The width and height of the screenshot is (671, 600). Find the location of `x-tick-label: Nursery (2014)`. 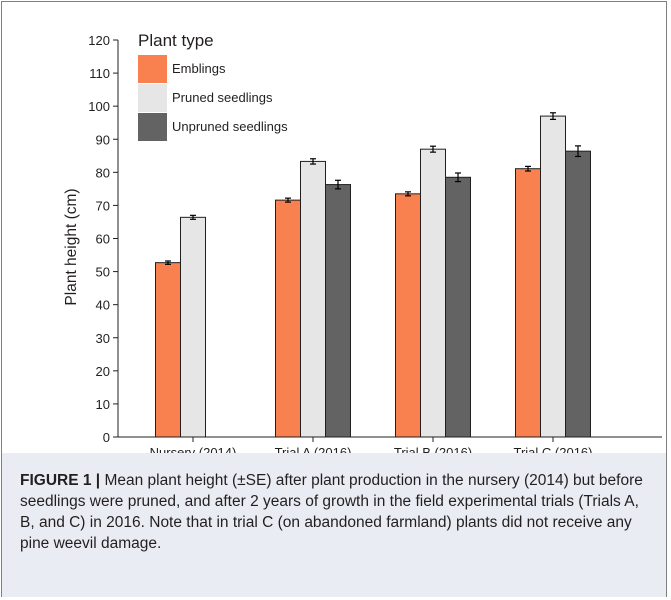

x-tick-label: Nursery (2014) is located at coordinates (193, 449).